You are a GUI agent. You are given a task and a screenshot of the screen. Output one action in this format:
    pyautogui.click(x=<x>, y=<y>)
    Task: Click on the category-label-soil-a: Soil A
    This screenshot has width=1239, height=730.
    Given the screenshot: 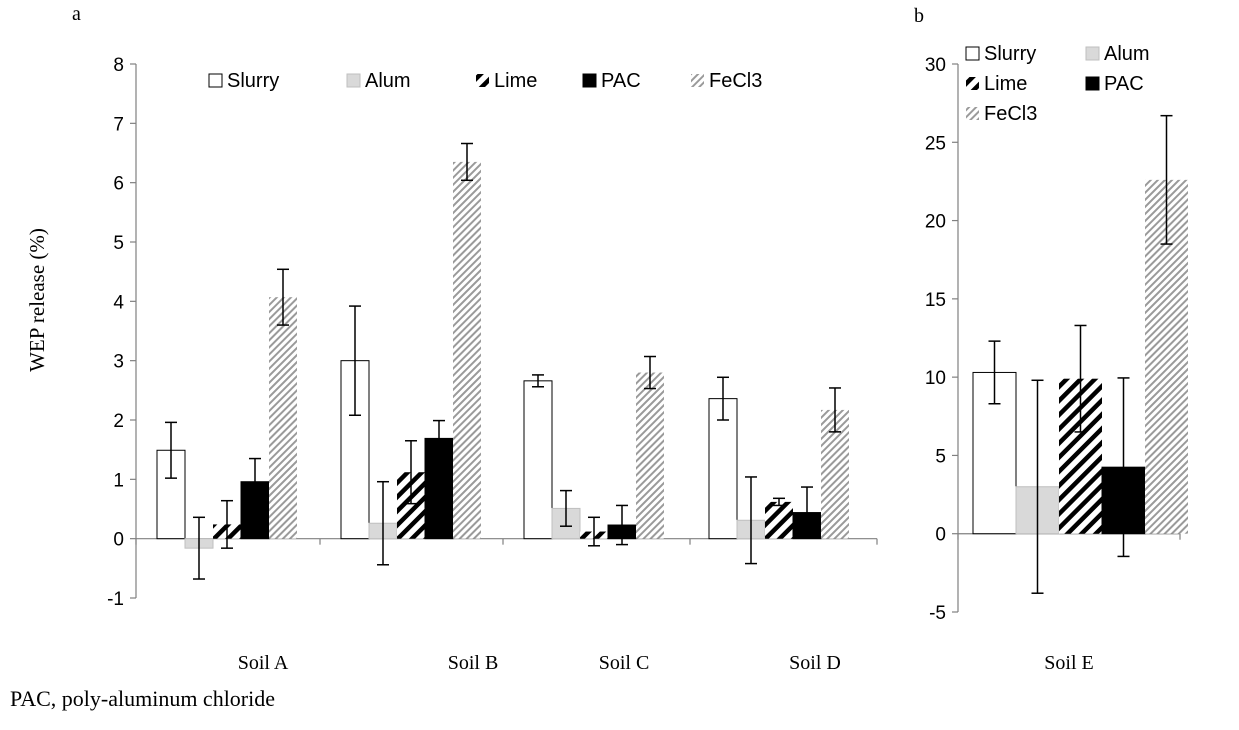 What is the action you would take?
    pyautogui.click(x=263, y=663)
    